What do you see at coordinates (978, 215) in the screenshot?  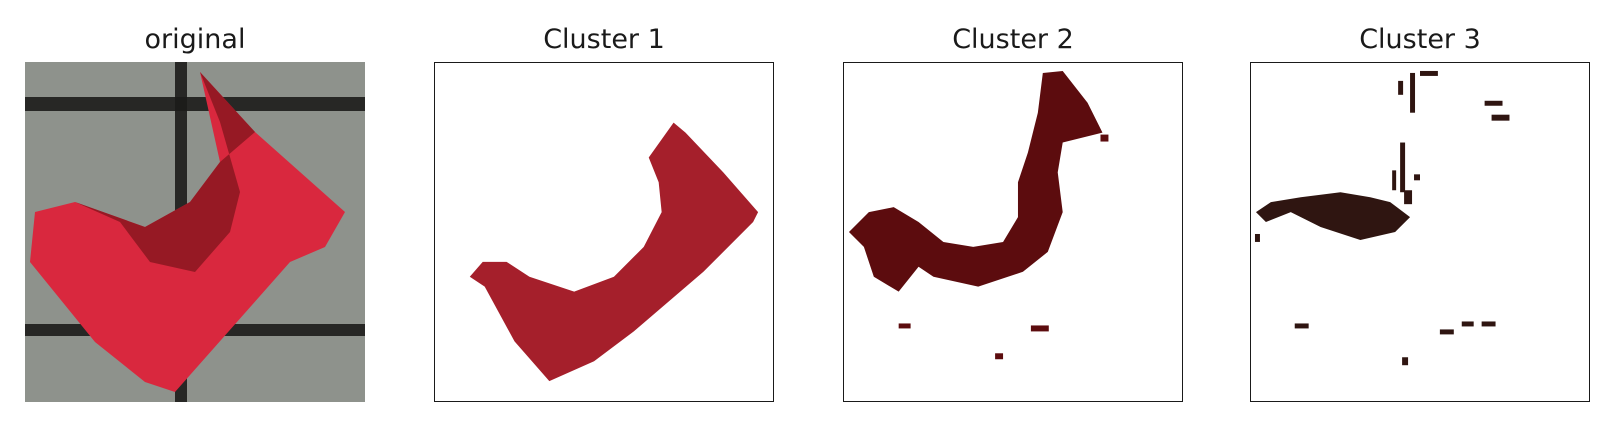 I see `cluster-2-svg` at bounding box center [978, 215].